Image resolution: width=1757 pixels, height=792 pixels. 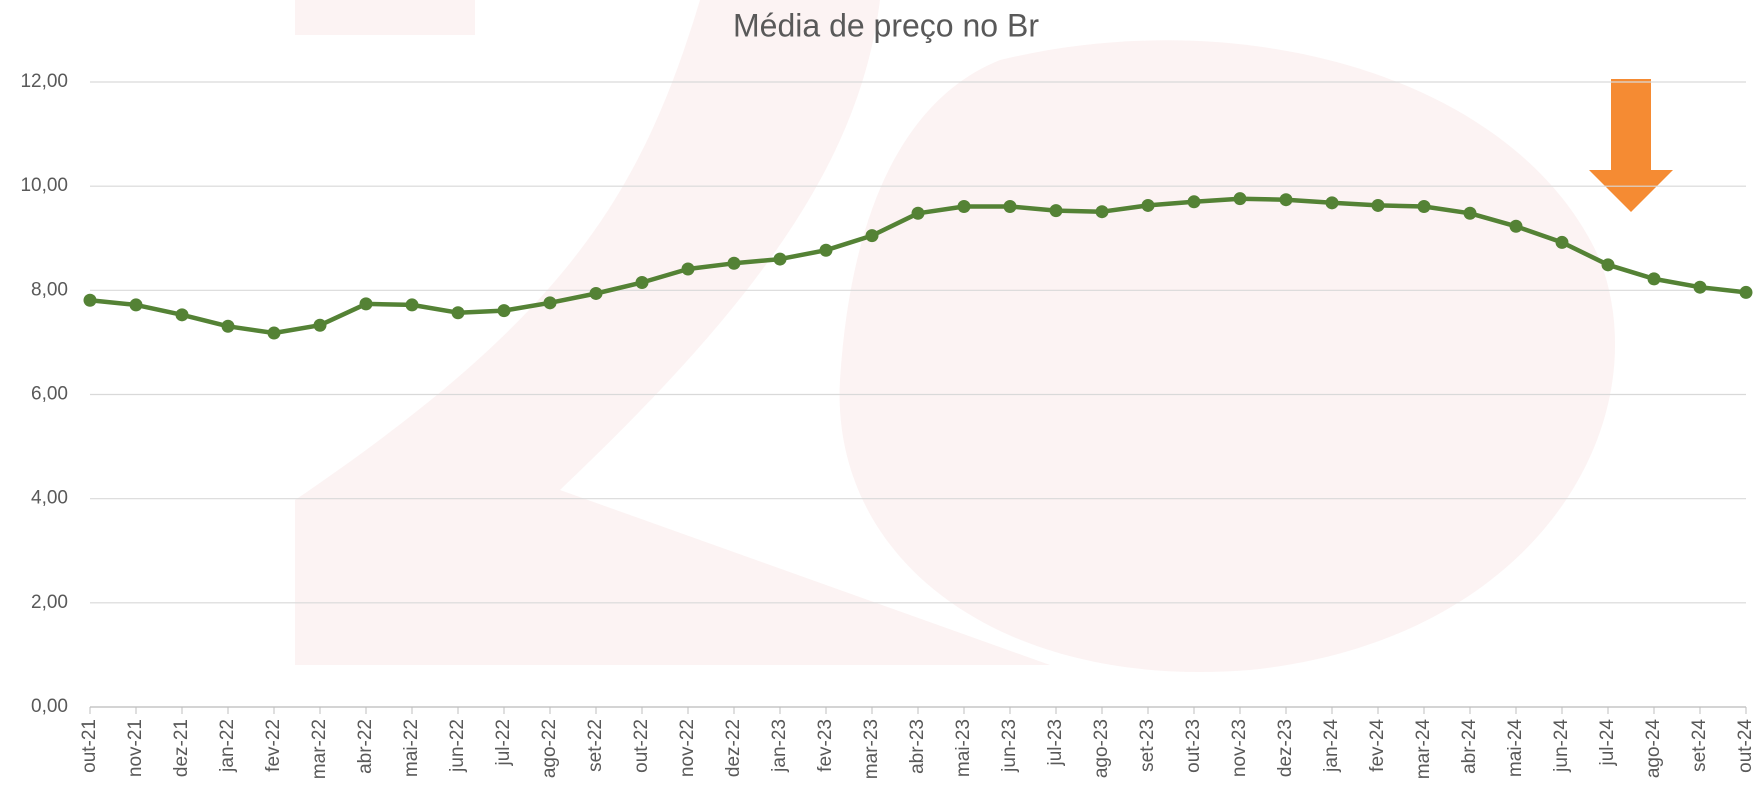 What do you see at coordinates (733, 748) in the screenshot?
I see `x-tick-label: dez-22` at bounding box center [733, 748].